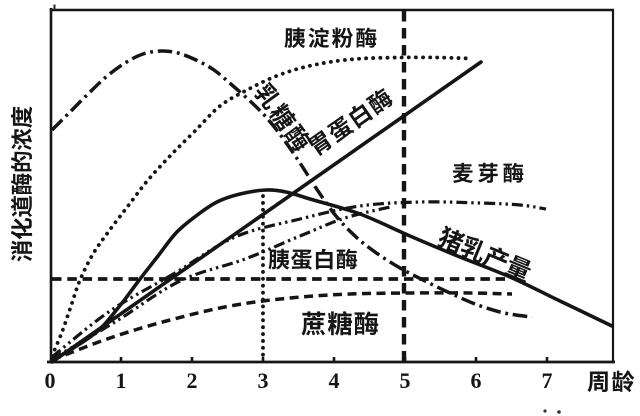  Describe the element at coordinates (50, 380) in the screenshot. I see `svg-text: 0` at that location.